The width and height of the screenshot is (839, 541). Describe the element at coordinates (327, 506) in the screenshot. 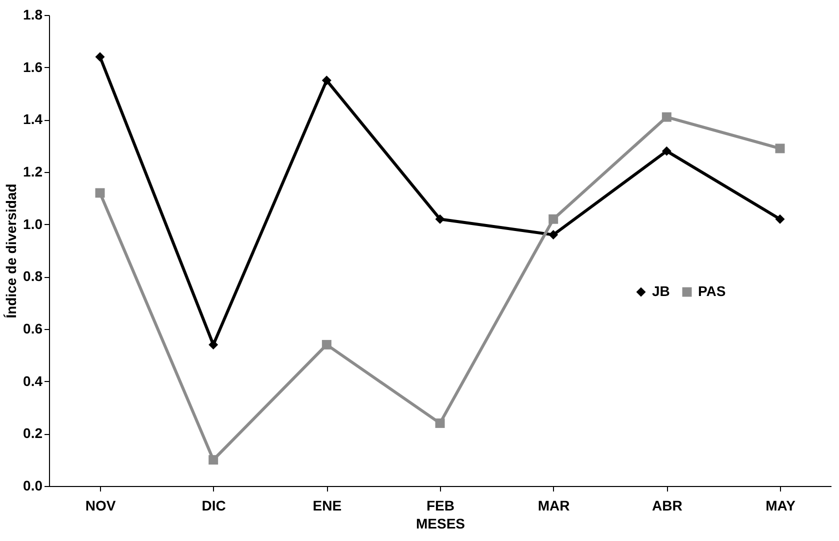

I see `x-tick-label: ENE` at that location.